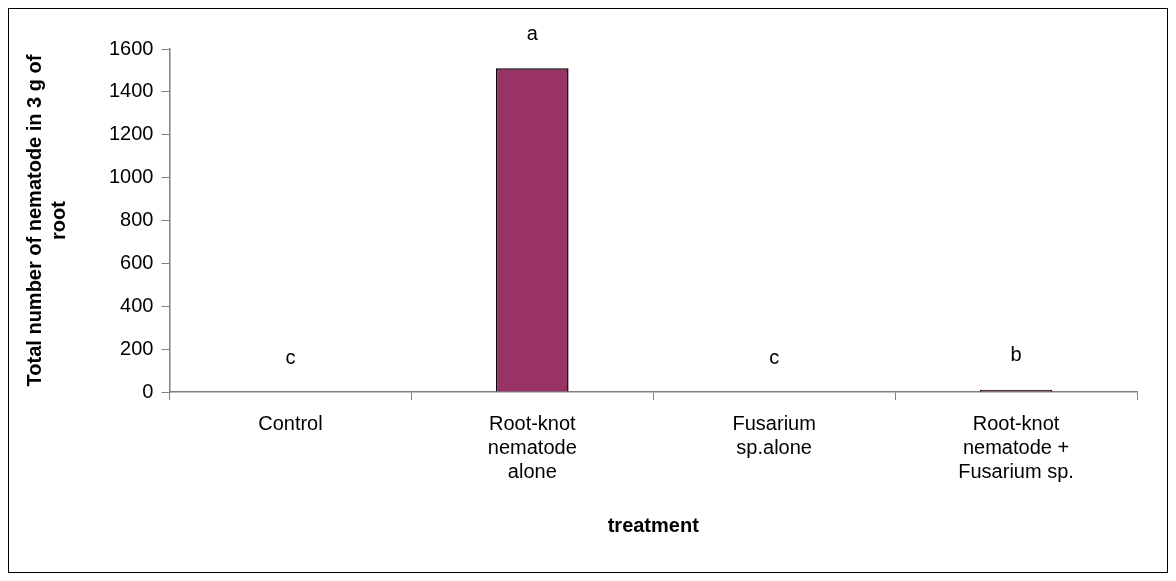  Describe the element at coordinates (532, 446) in the screenshot. I see `x-tick-label: Root-knot nematode alone` at that location.